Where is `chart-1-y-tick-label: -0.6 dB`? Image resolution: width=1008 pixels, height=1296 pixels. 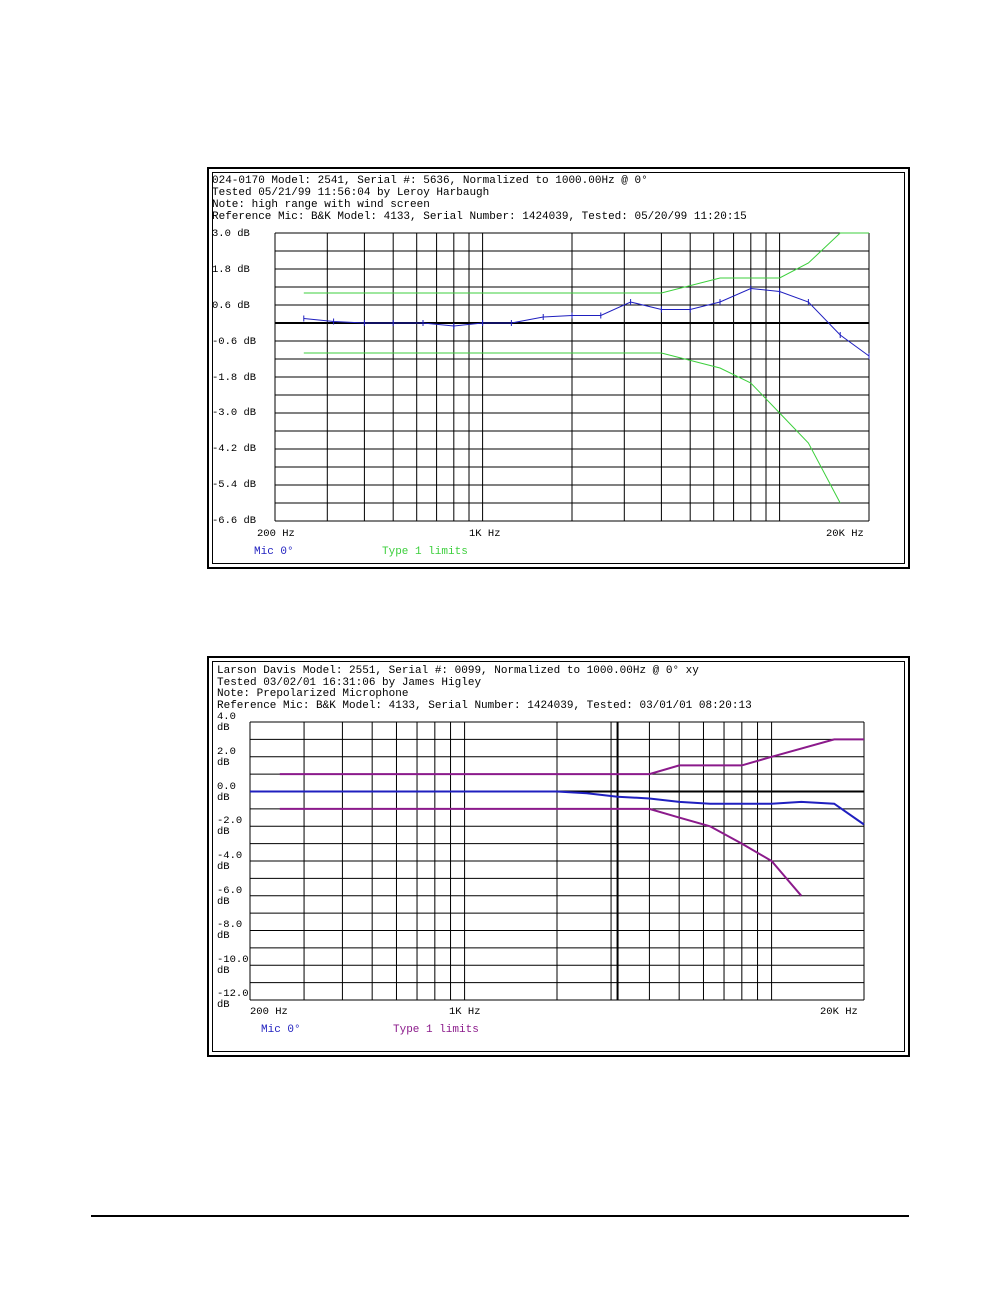
chart-1-y-tick-label: -0.6 dB is located at coordinates (234, 342).